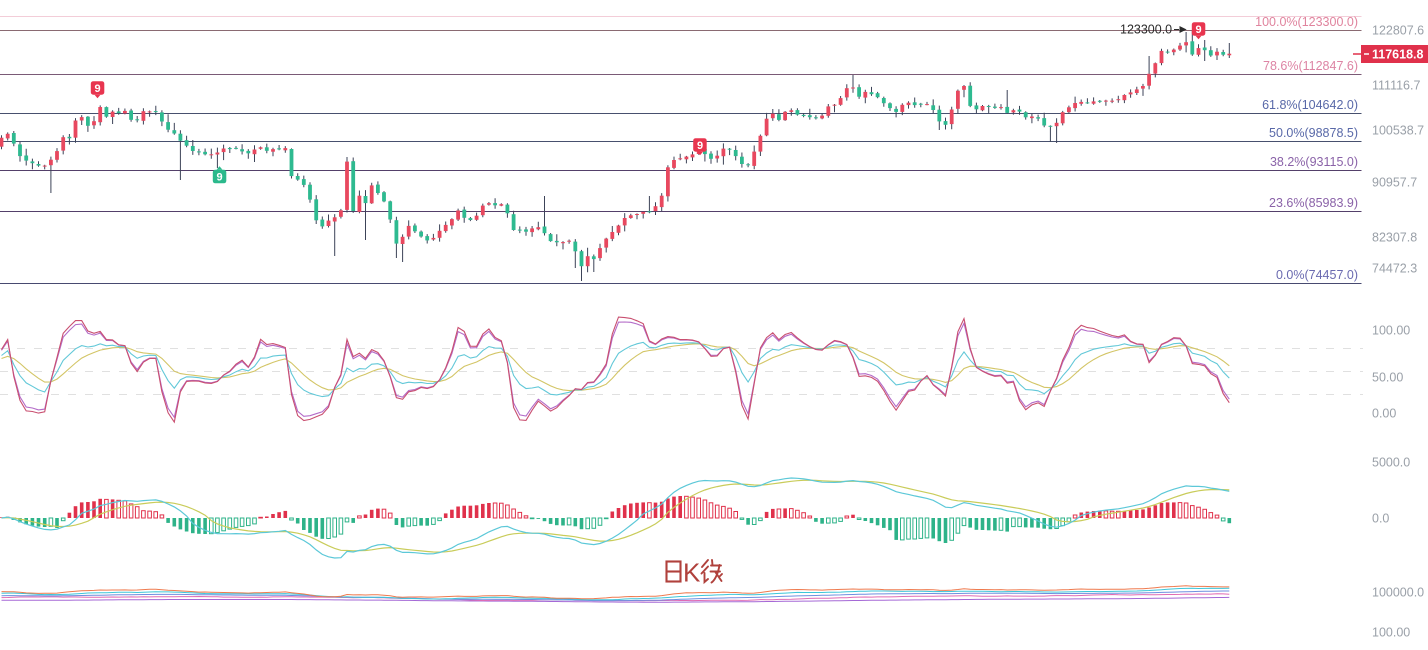  What do you see at coordinates (1394, 237) in the screenshot?
I see `svg-text: 82307.8` at bounding box center [1394, 237].